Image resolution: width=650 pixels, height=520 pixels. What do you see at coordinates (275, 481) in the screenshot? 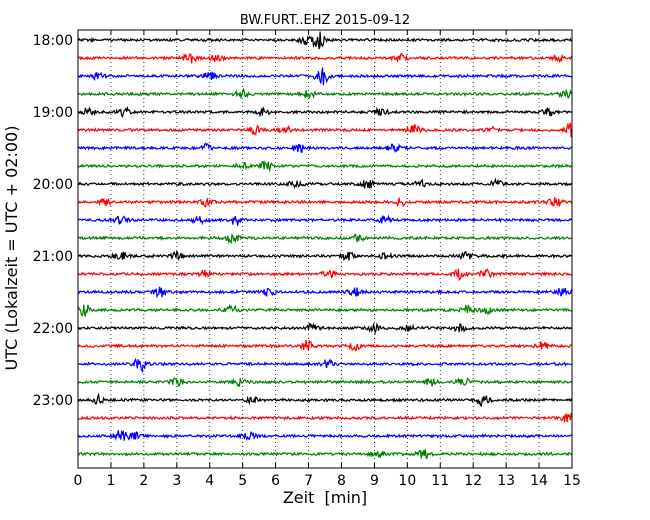
I see `x-tick-label: 6` at bounding box center [275, 481].